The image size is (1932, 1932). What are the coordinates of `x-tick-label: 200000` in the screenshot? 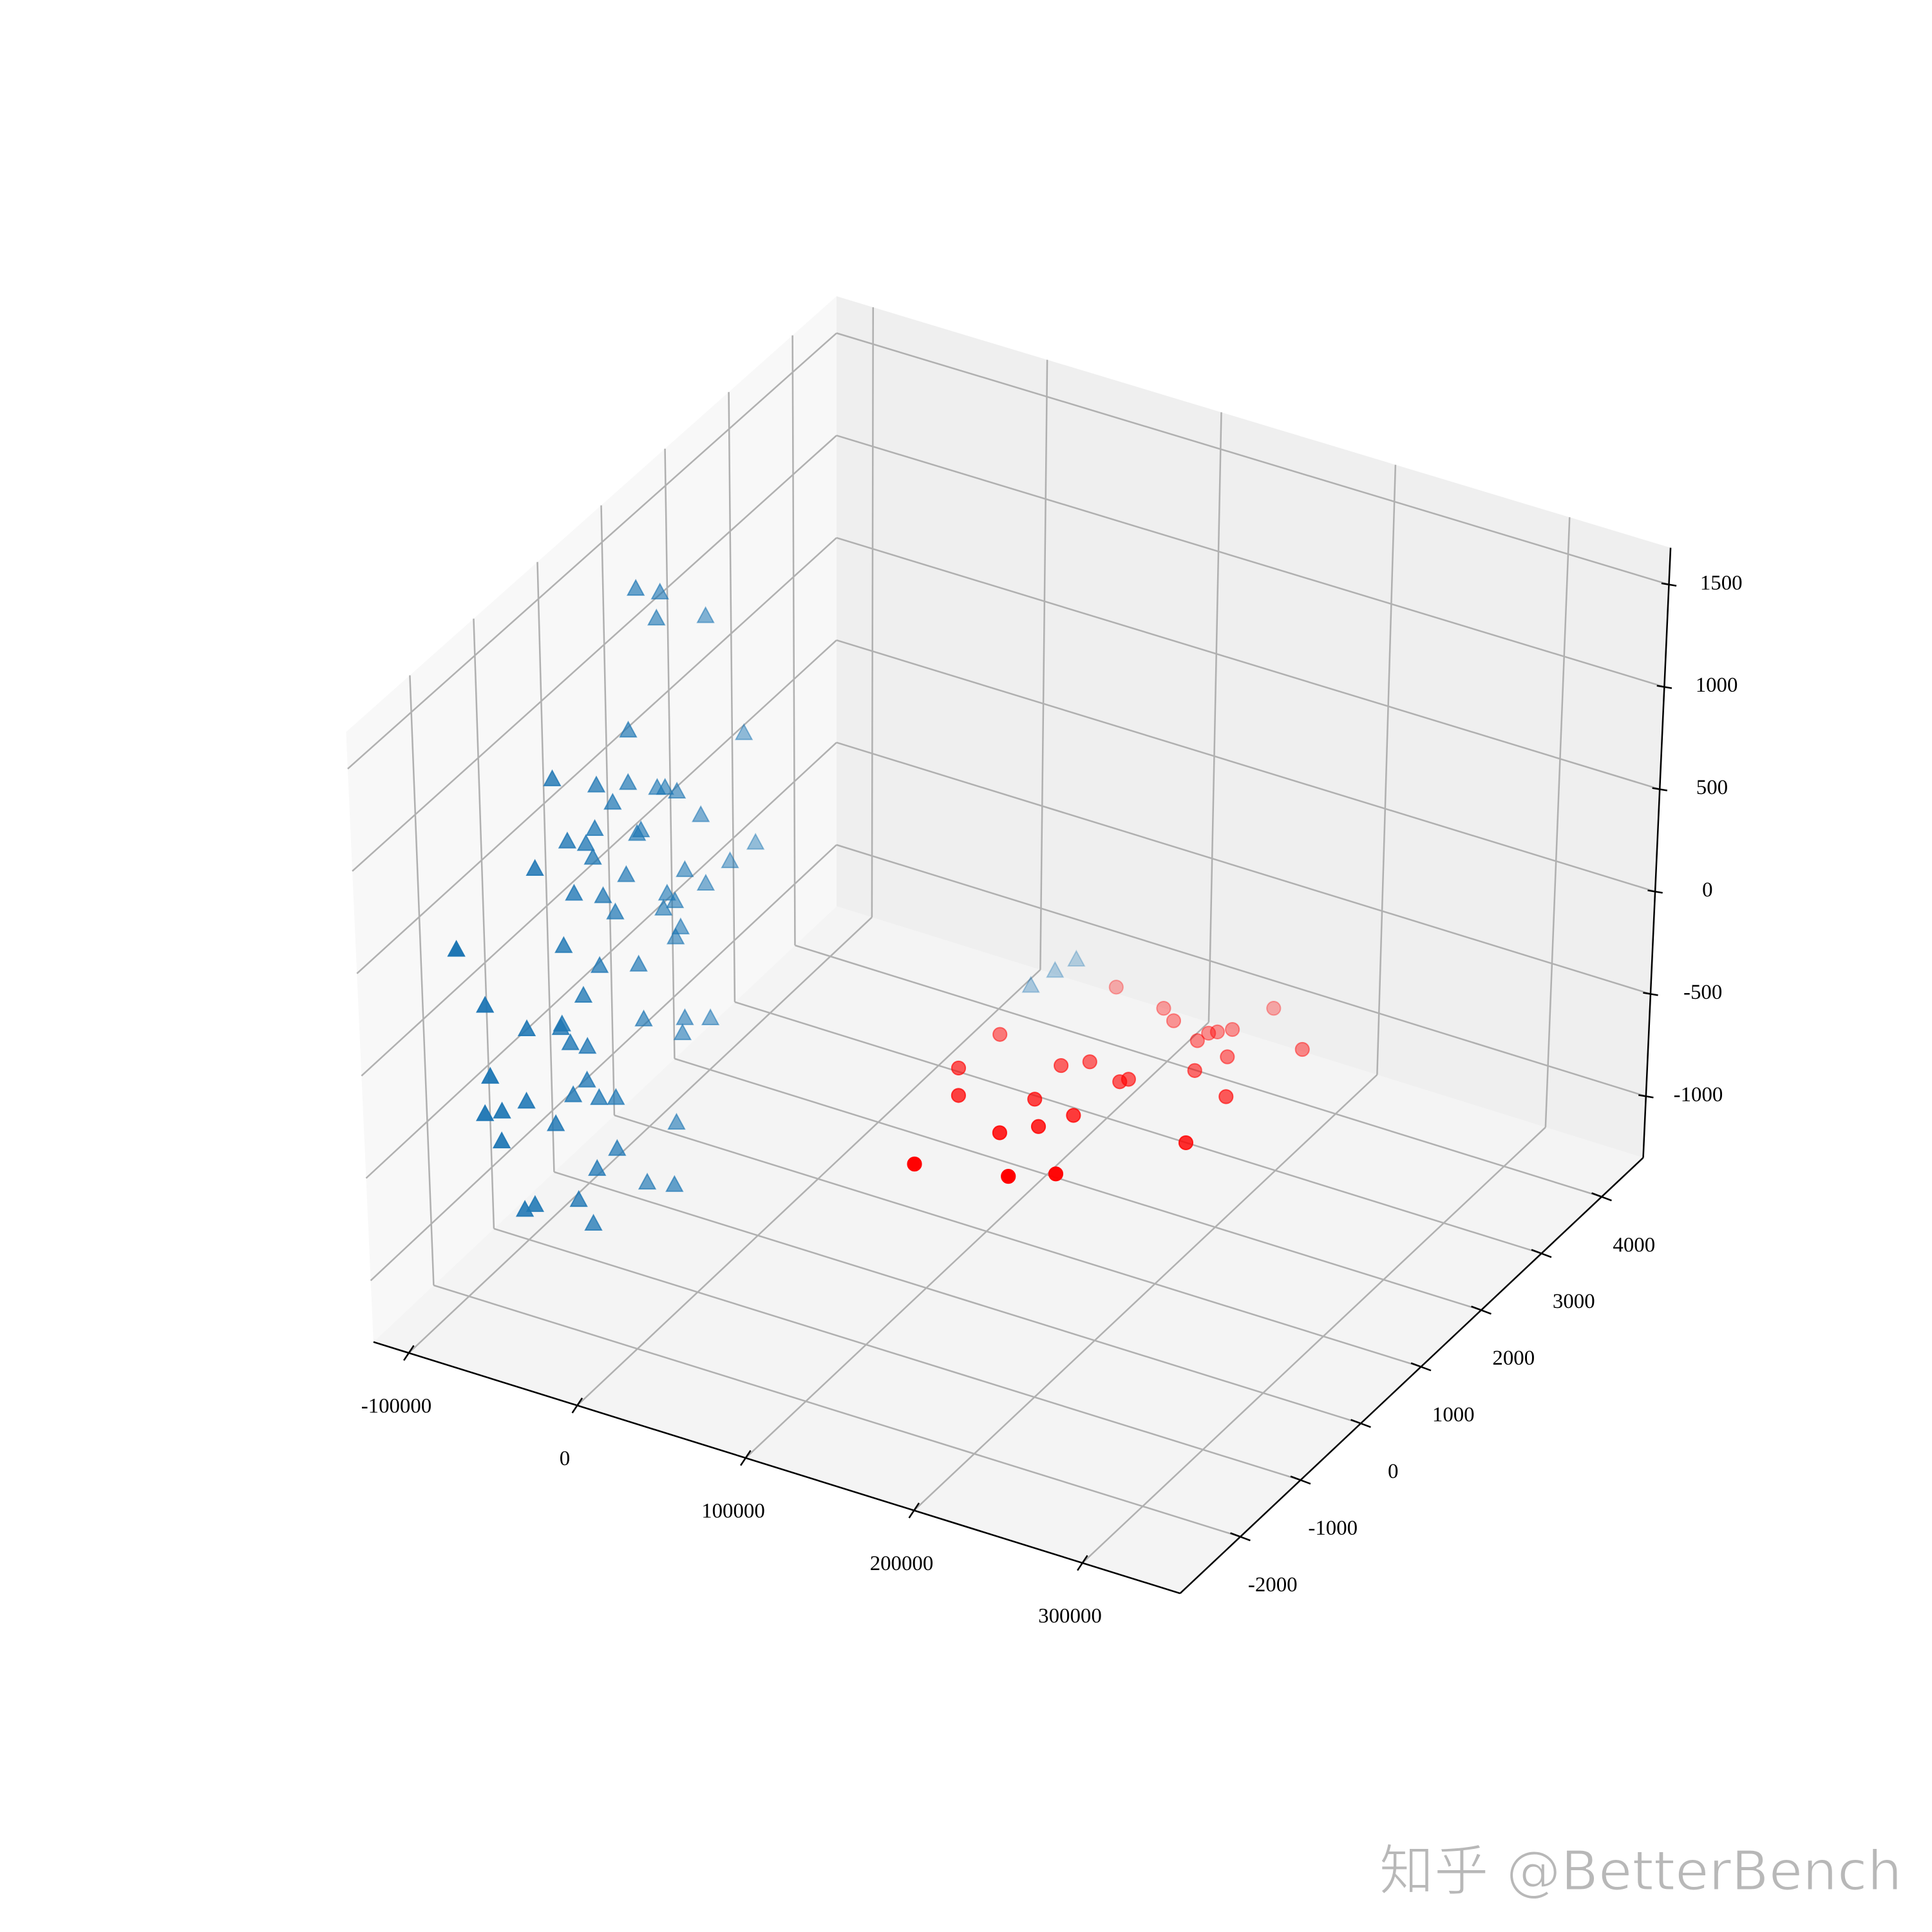 It's located at (902, 1564).